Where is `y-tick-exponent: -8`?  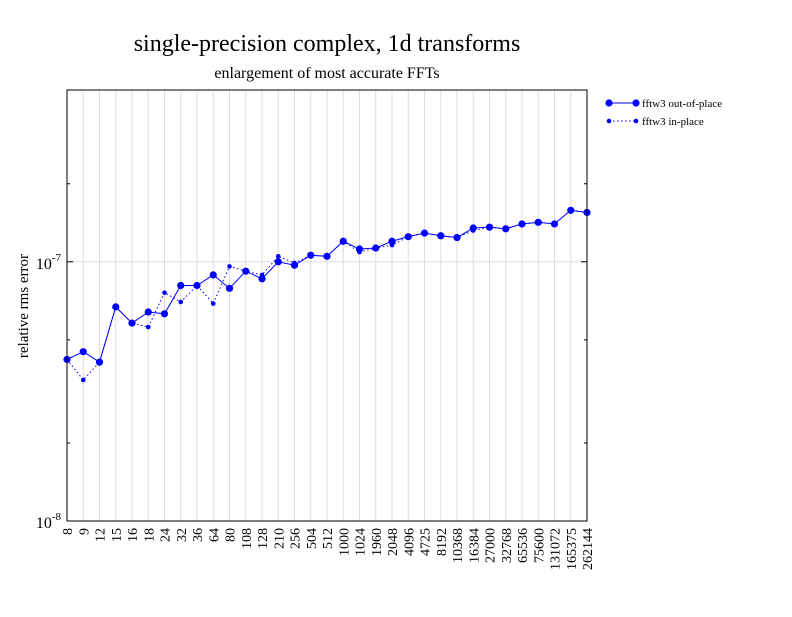
y-tick-exponent: -8 is located at coordinates (57, 517).